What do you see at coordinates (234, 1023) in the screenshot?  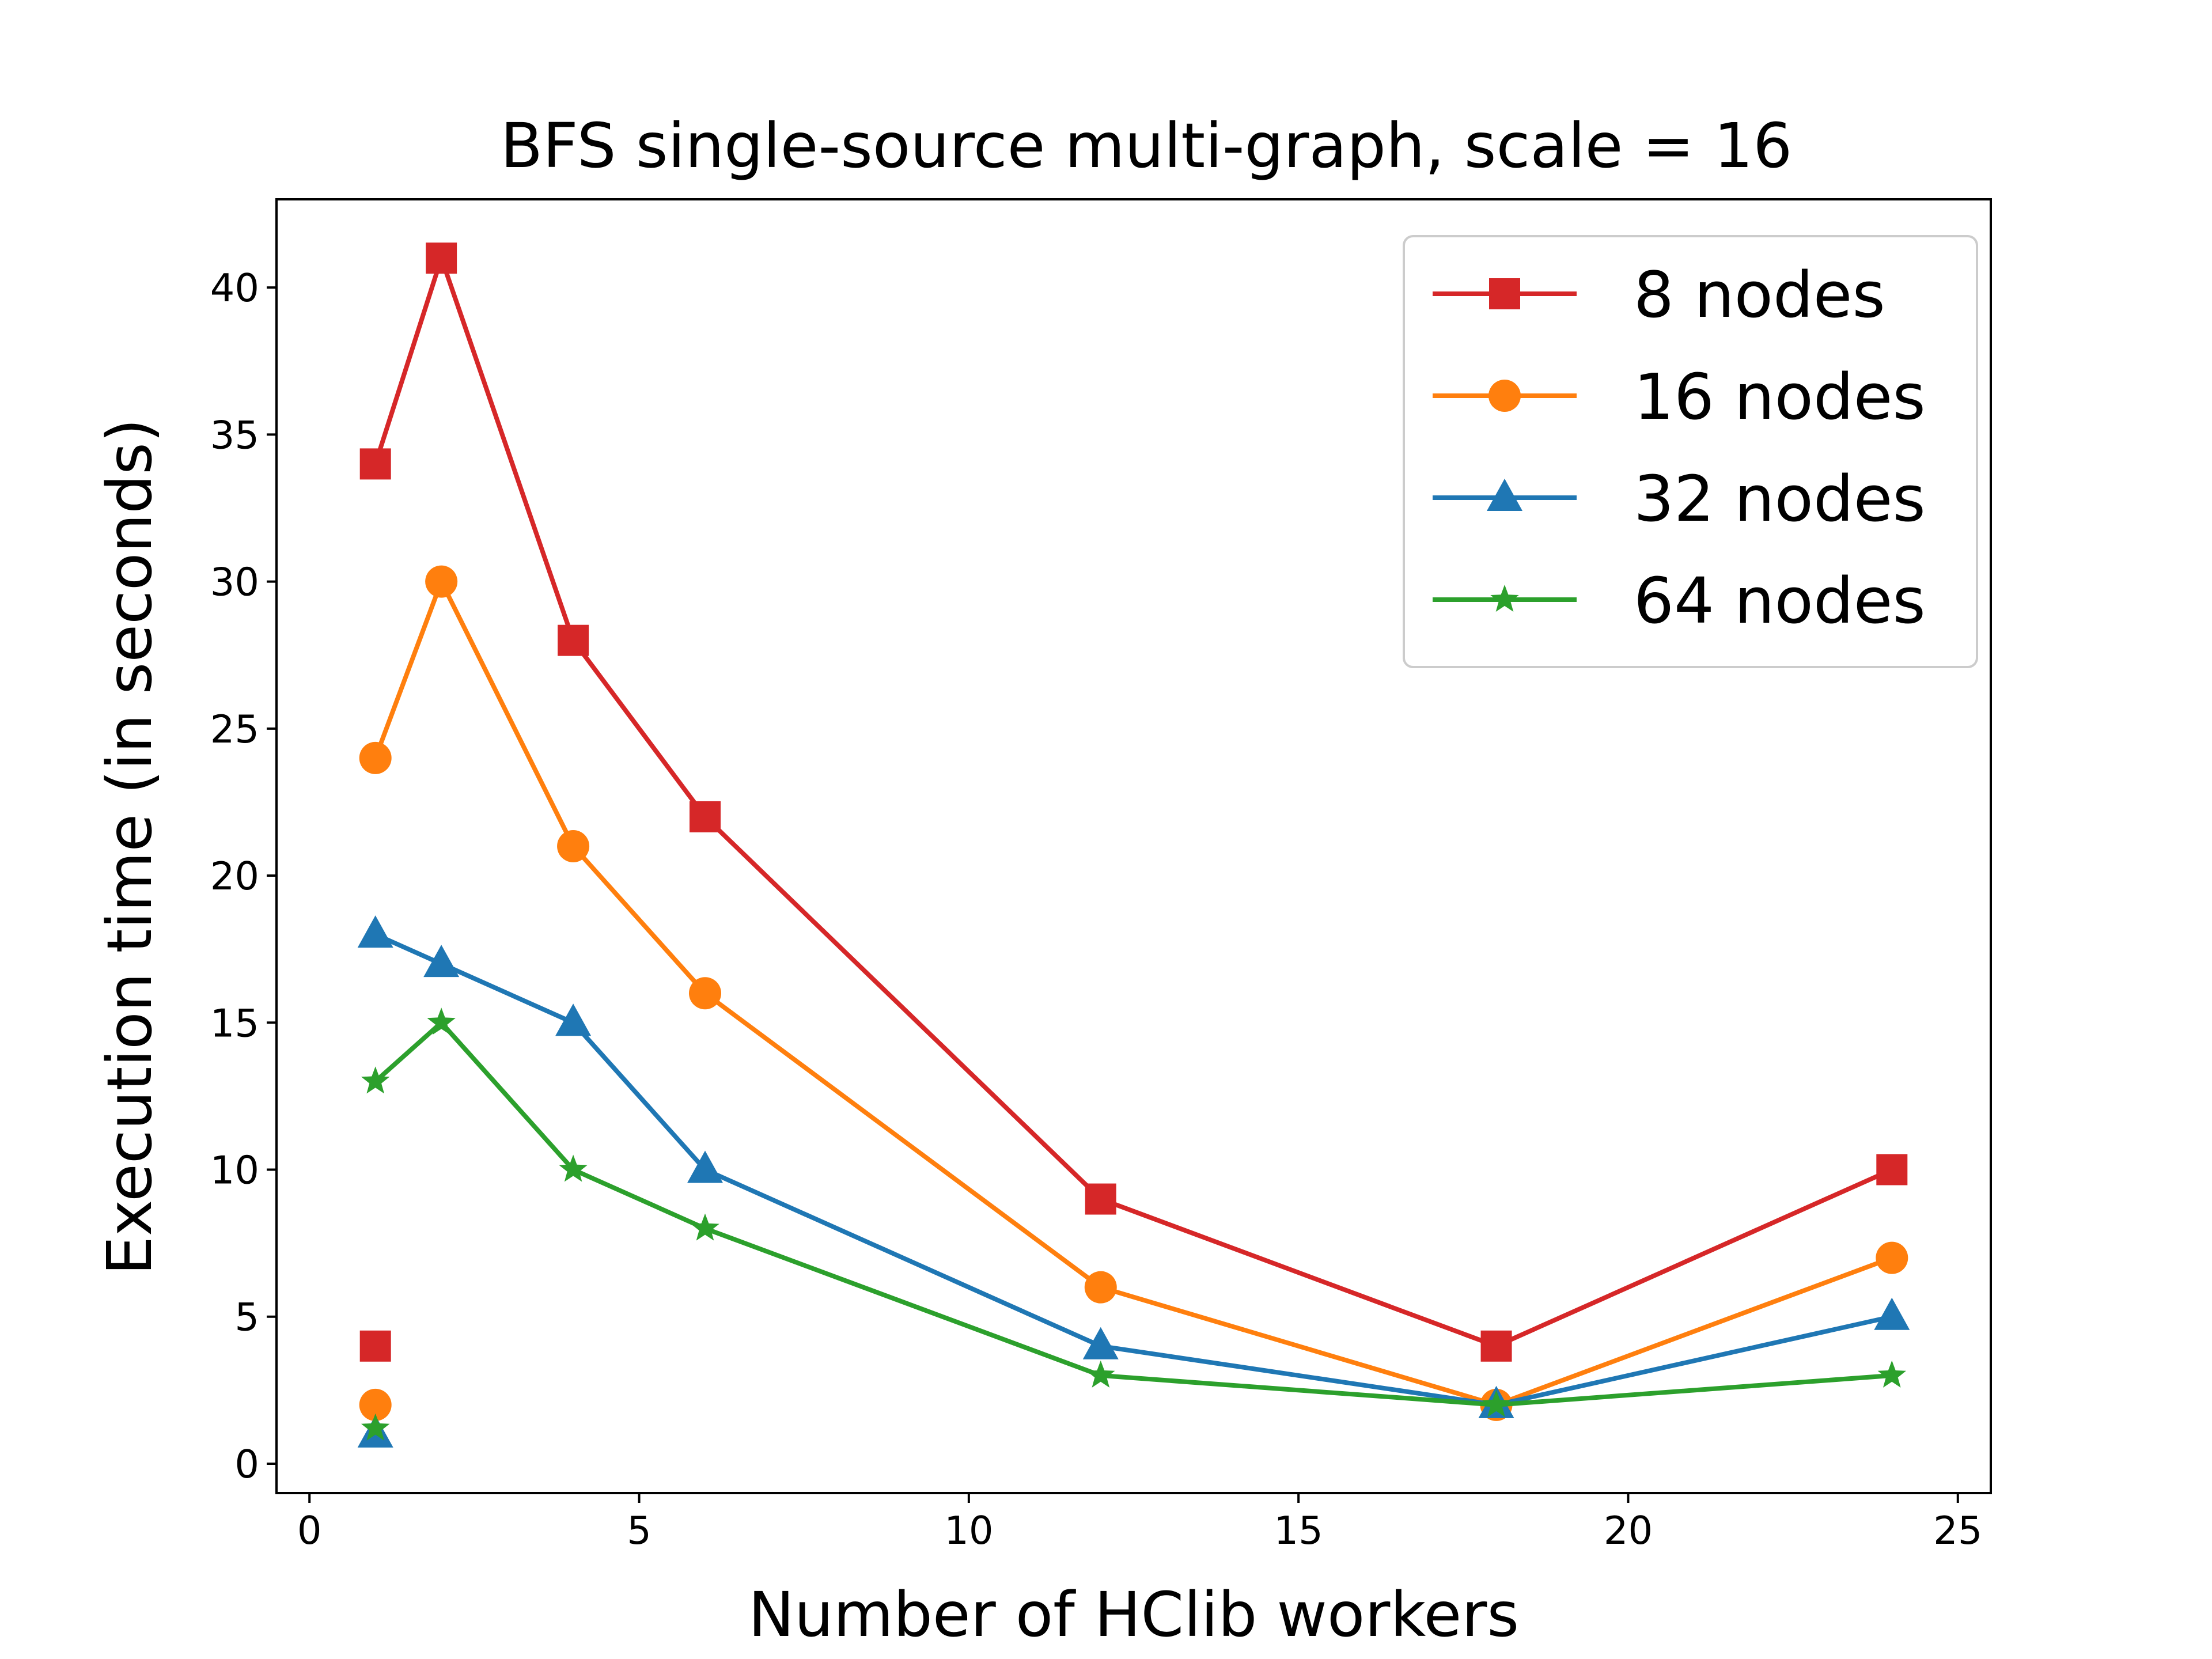 I see `y-tick-label: 15` at bounding box center [234, 1023].